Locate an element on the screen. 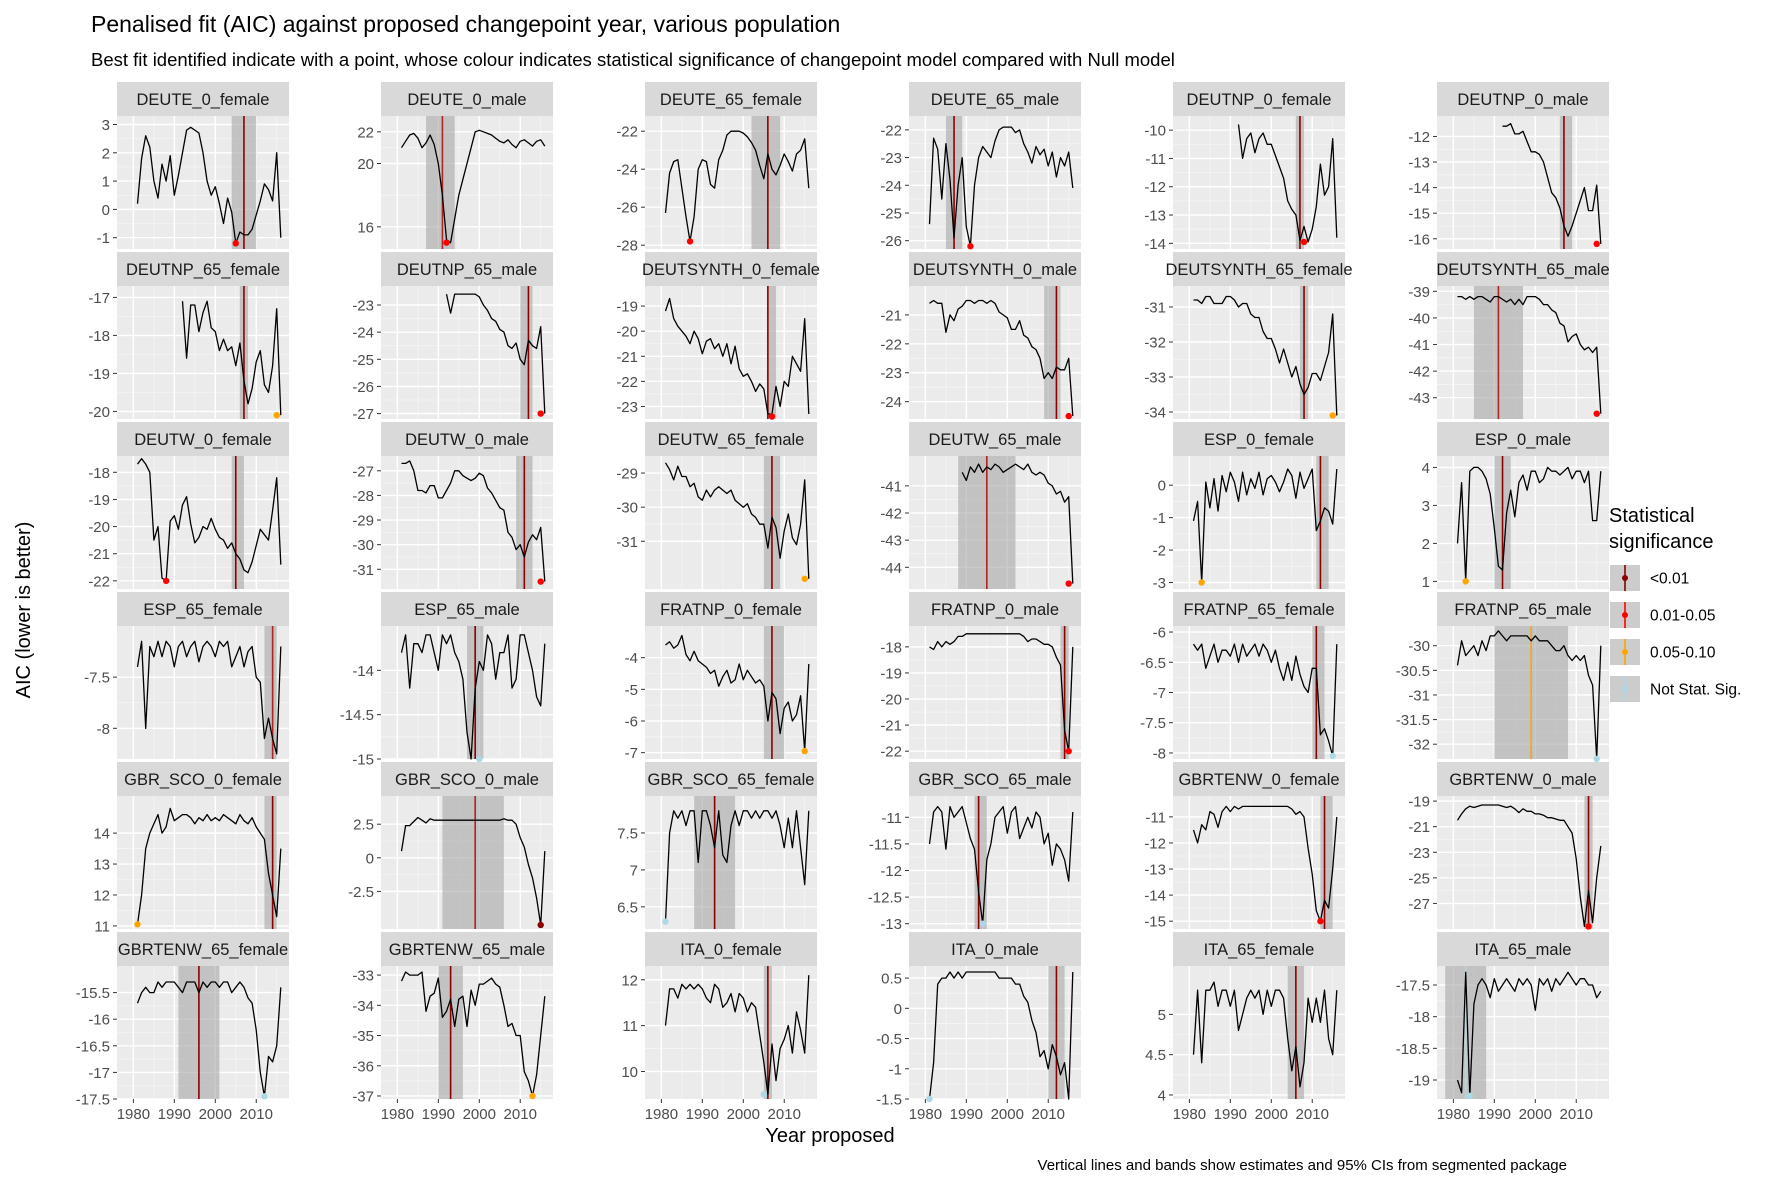 The width and height of the screenshot is (1771, 1181). y-tick-label: -21 is located at coordinates (99, 554).